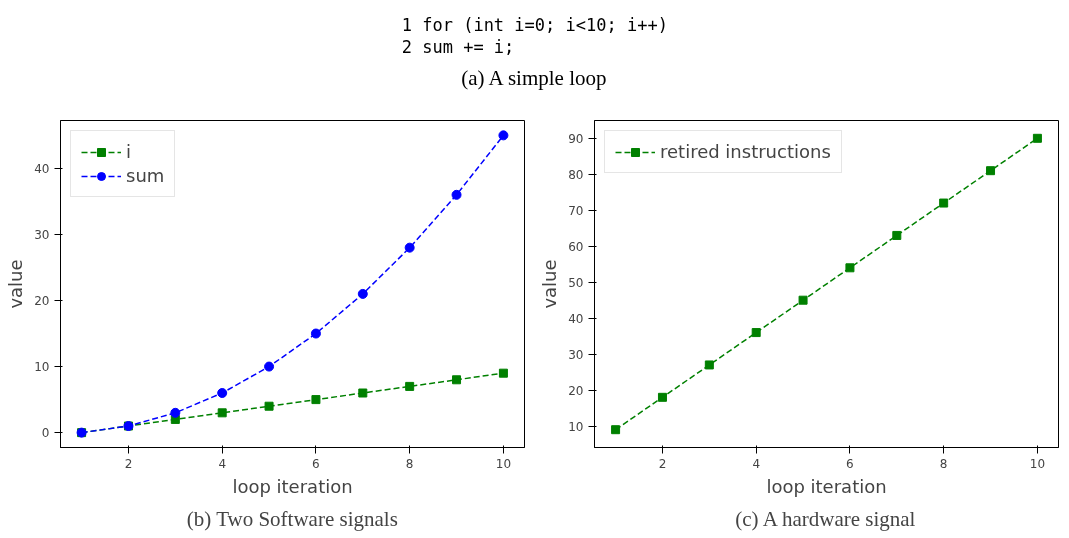 This screenshot has height=538, width=1069. What do you see at coordinates (129, 151) in the screenshot?
I see `legend-label: i` at bounding box center [129, 151].